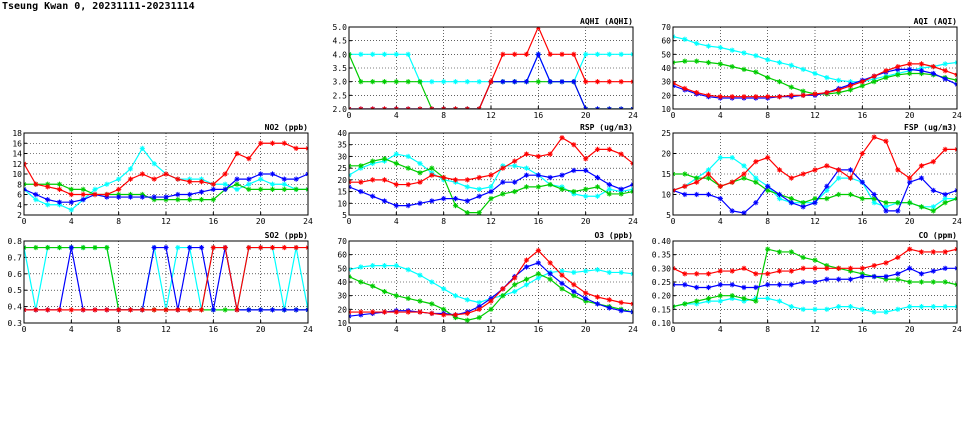 This screenshot has width=975, height=447. I want to click on x-tick-label: 0, so click(673, 115).